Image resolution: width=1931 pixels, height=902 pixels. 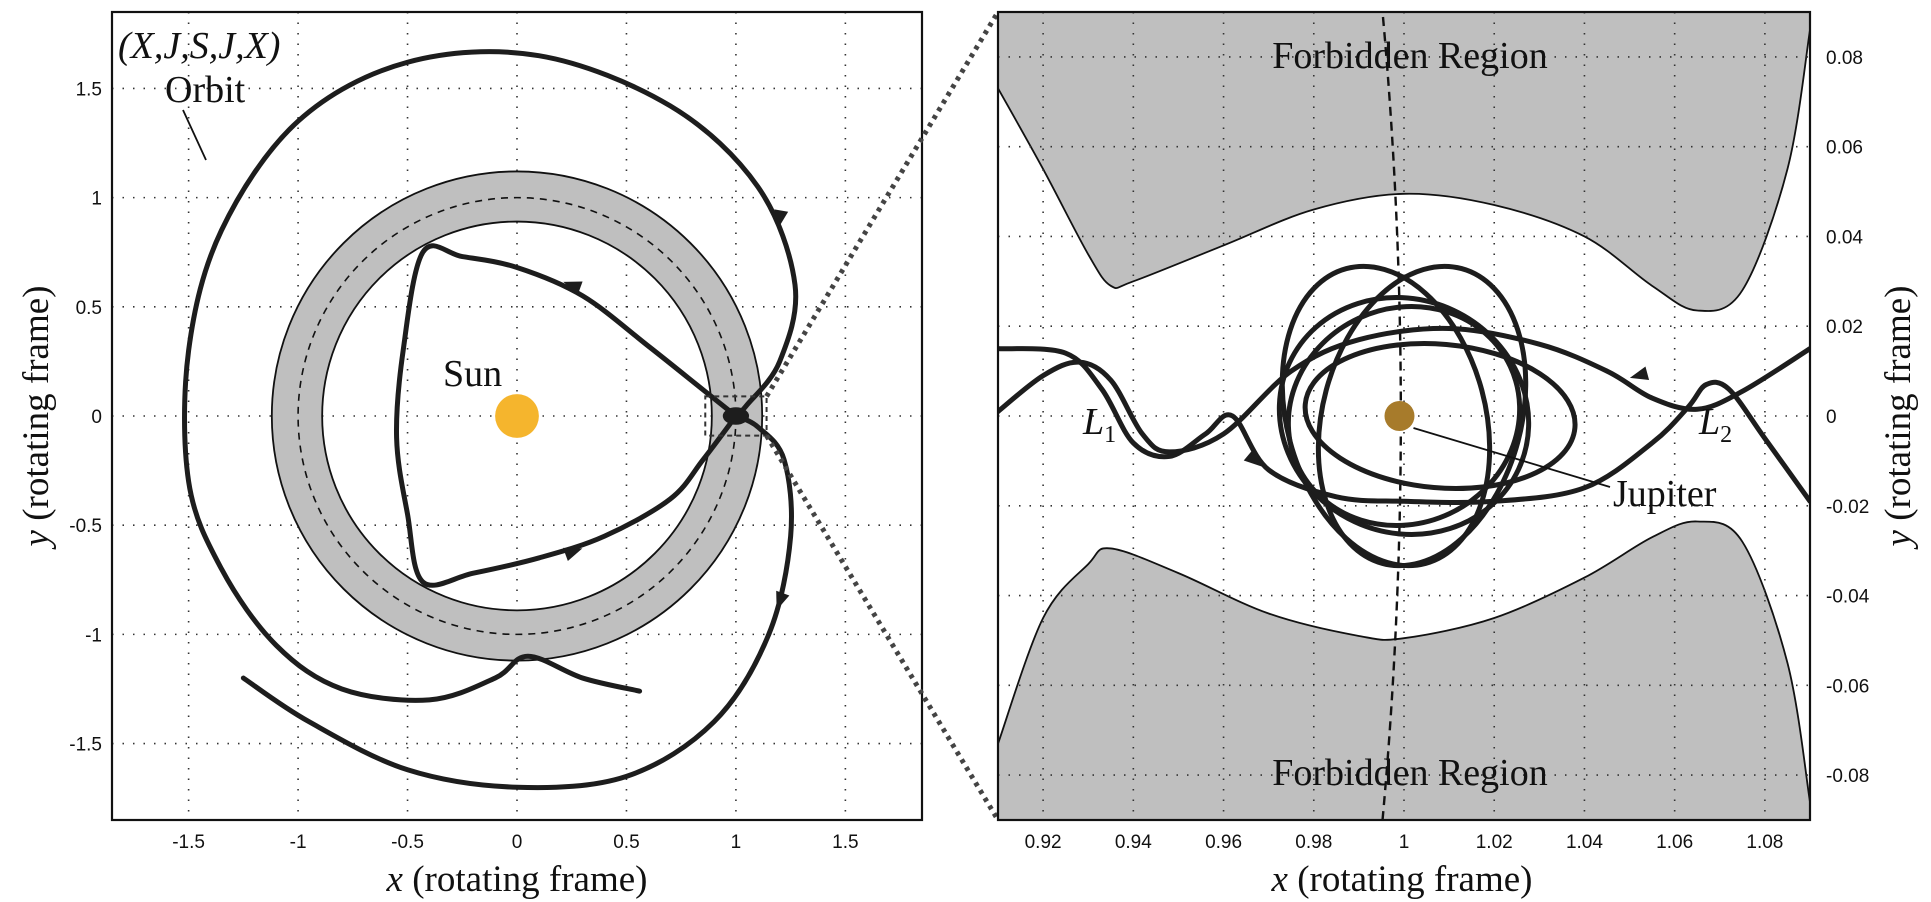 What do you see at coordinates (188, 842) in the screenshot?
I see `x-tick-label: -1.5` at bounding box center [188, 842].